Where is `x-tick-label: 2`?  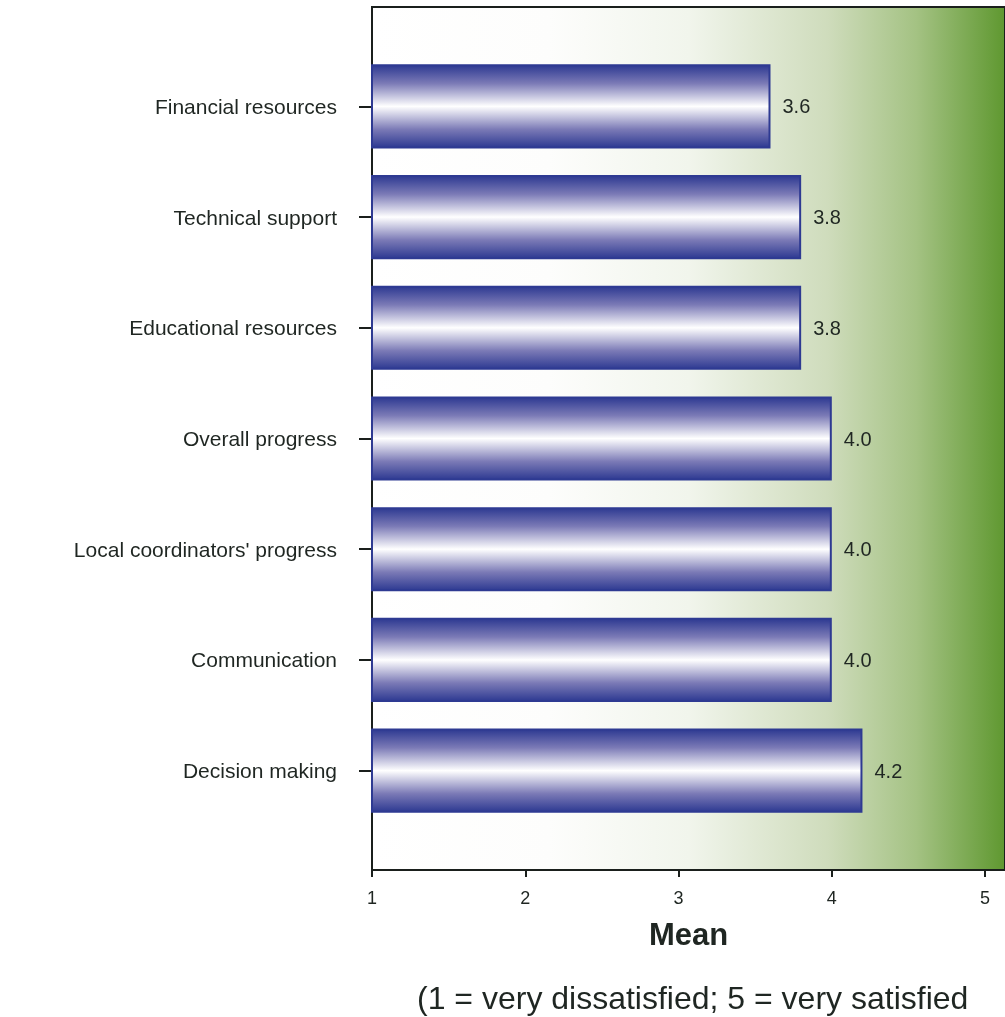 x-tick-label: 2 is located at coordinates (525, 898).